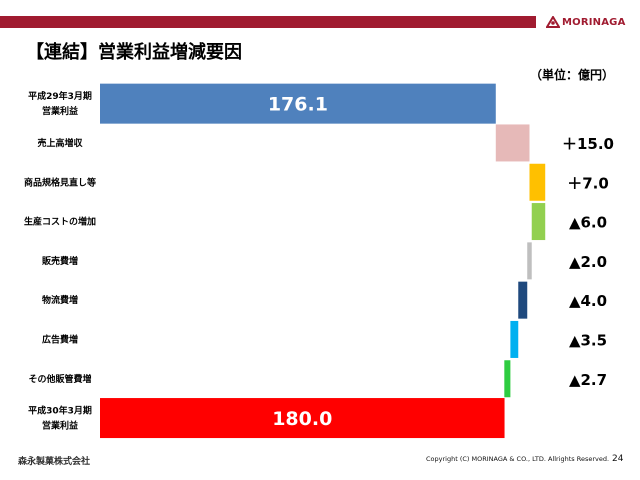  I want to click on category-label: 平成30年3月期営業利益, so click(60, 418).